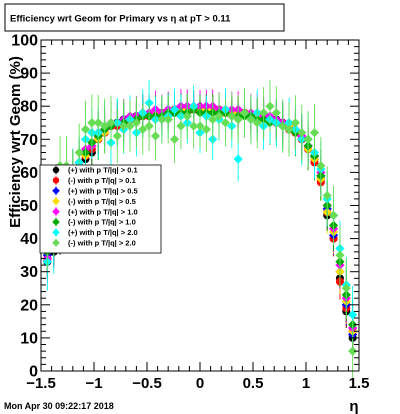 The height and width of the screenshot is (414, 400). What do you see at coordinates (29, 338) in the screenshot?
I see `y-tick-label: 10` at bounding box center [29, 338].